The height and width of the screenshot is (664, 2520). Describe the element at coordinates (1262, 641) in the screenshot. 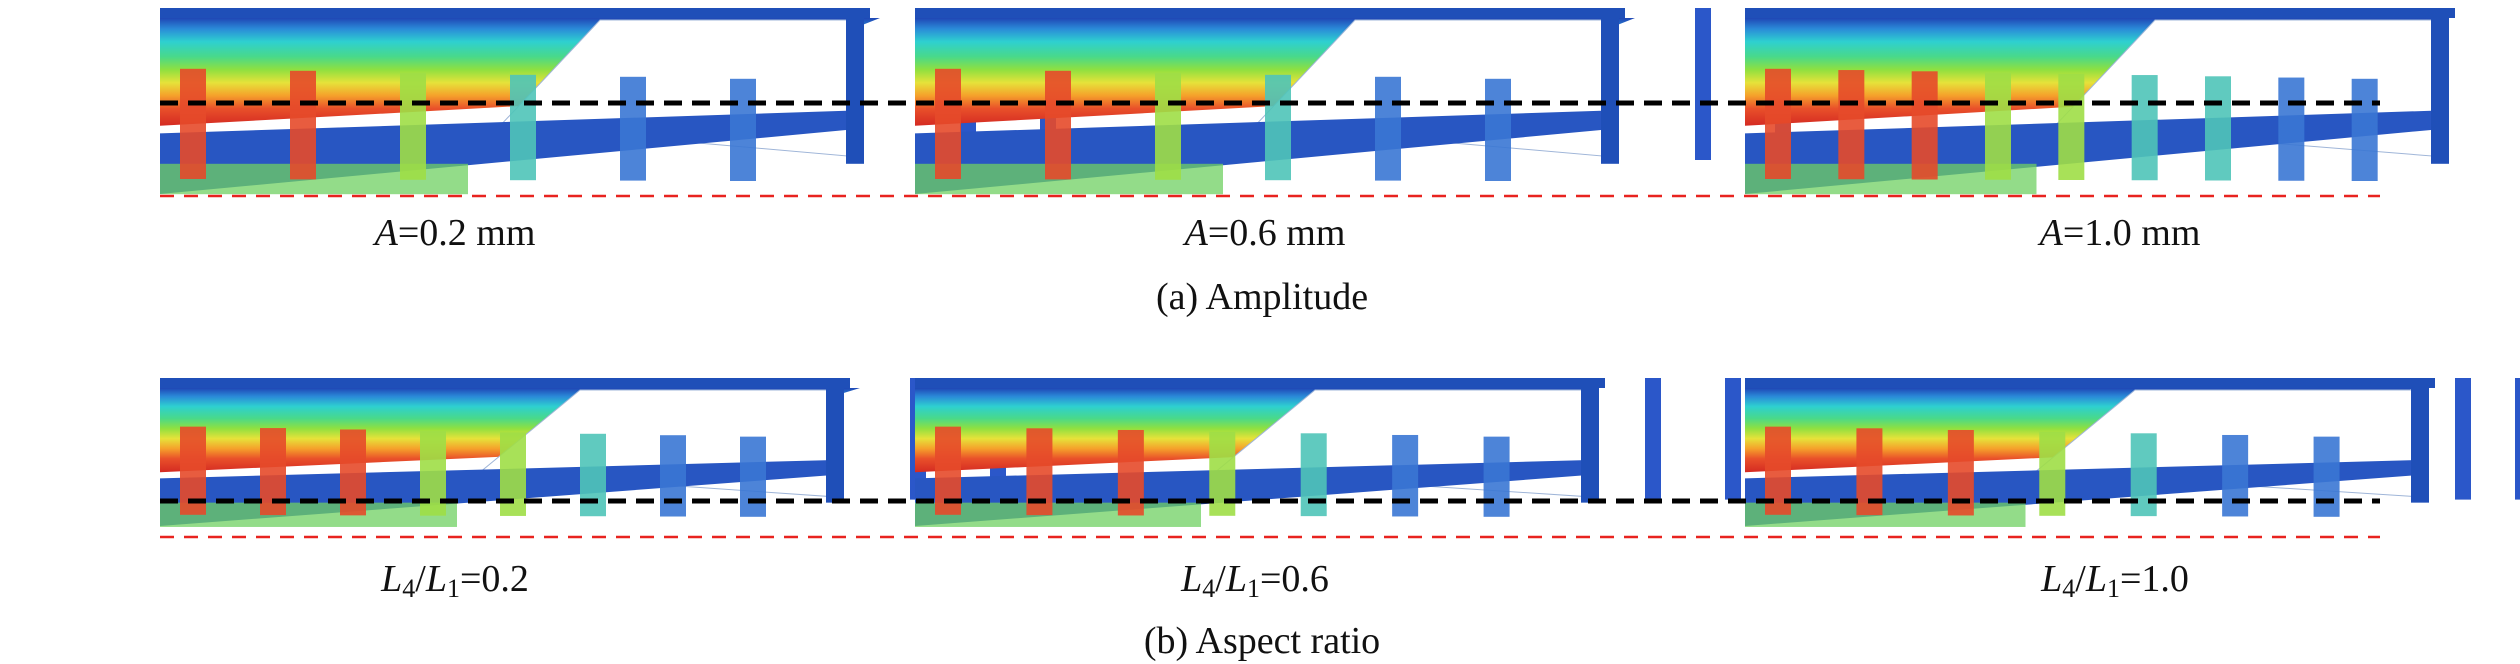

I see `row-caption: (b) Aspect ratio` at that location.